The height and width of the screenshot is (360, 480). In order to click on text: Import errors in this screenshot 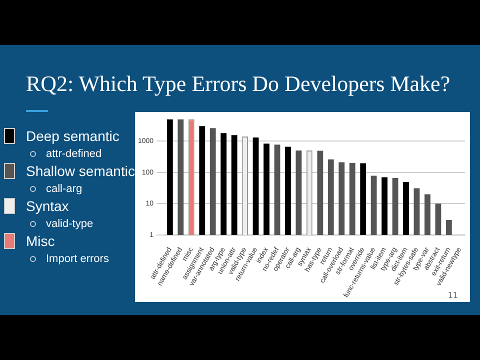, I will do `click(77, 258)`.